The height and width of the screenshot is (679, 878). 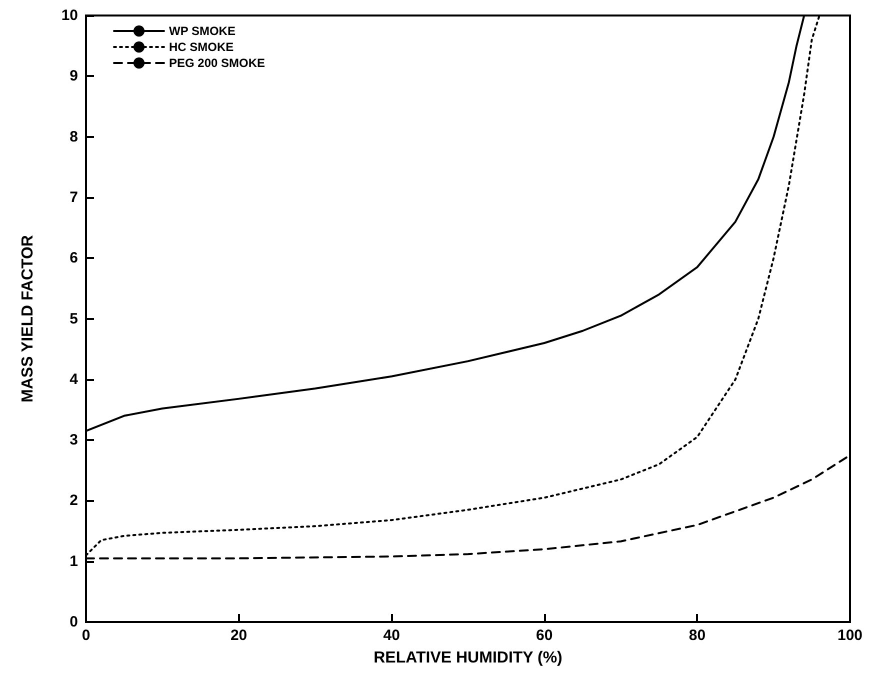 What do you see at coordinates (74, 319) in the screenshot?
I see `y-tick-label: 5` at bounding box center [74, 319].